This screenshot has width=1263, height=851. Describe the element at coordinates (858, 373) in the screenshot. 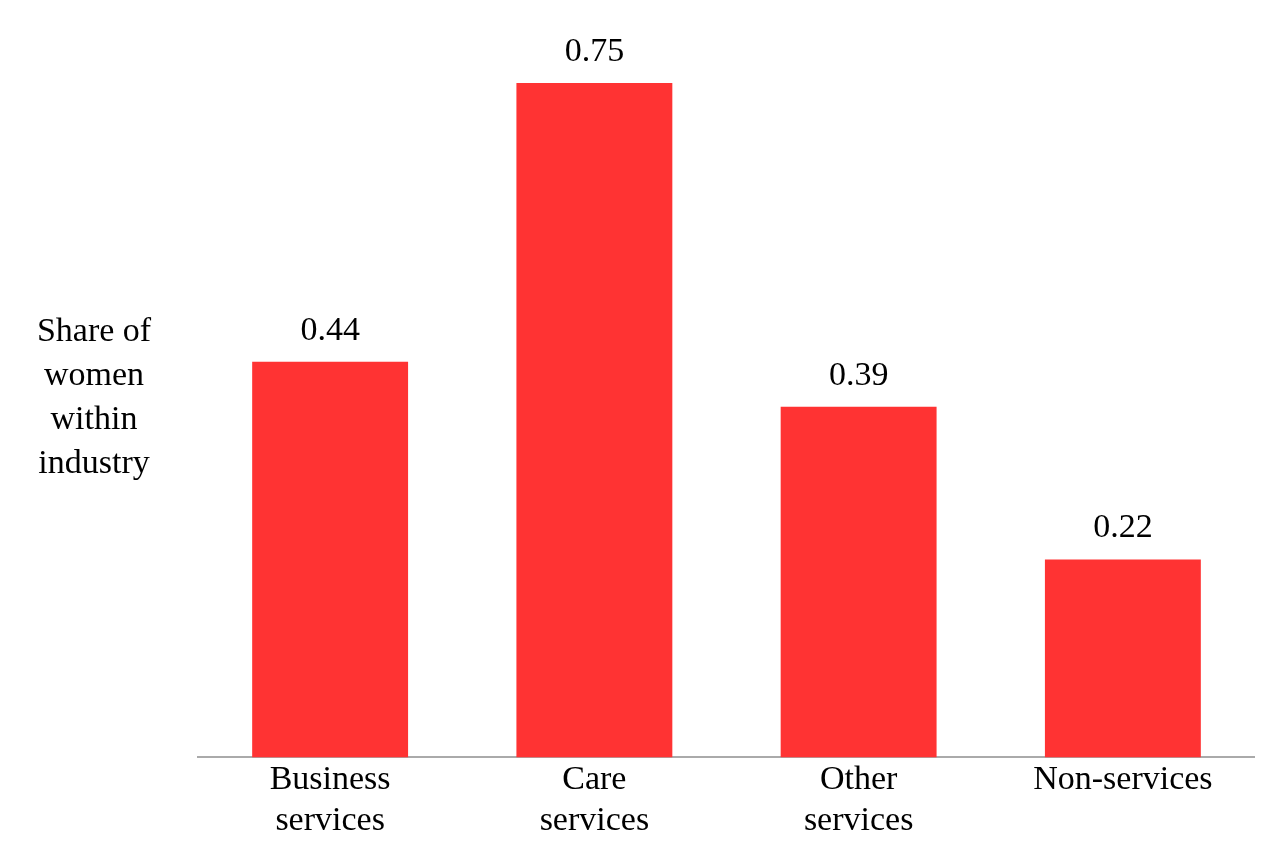

I see `data-label: 0.39` at that location.